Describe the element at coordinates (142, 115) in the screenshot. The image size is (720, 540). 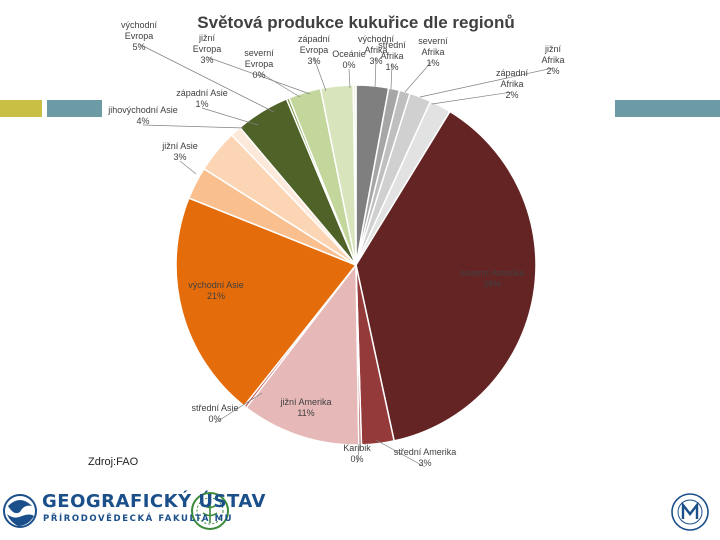
I see `pie-label-12: jihovýchodní Asie 4%` at that location.